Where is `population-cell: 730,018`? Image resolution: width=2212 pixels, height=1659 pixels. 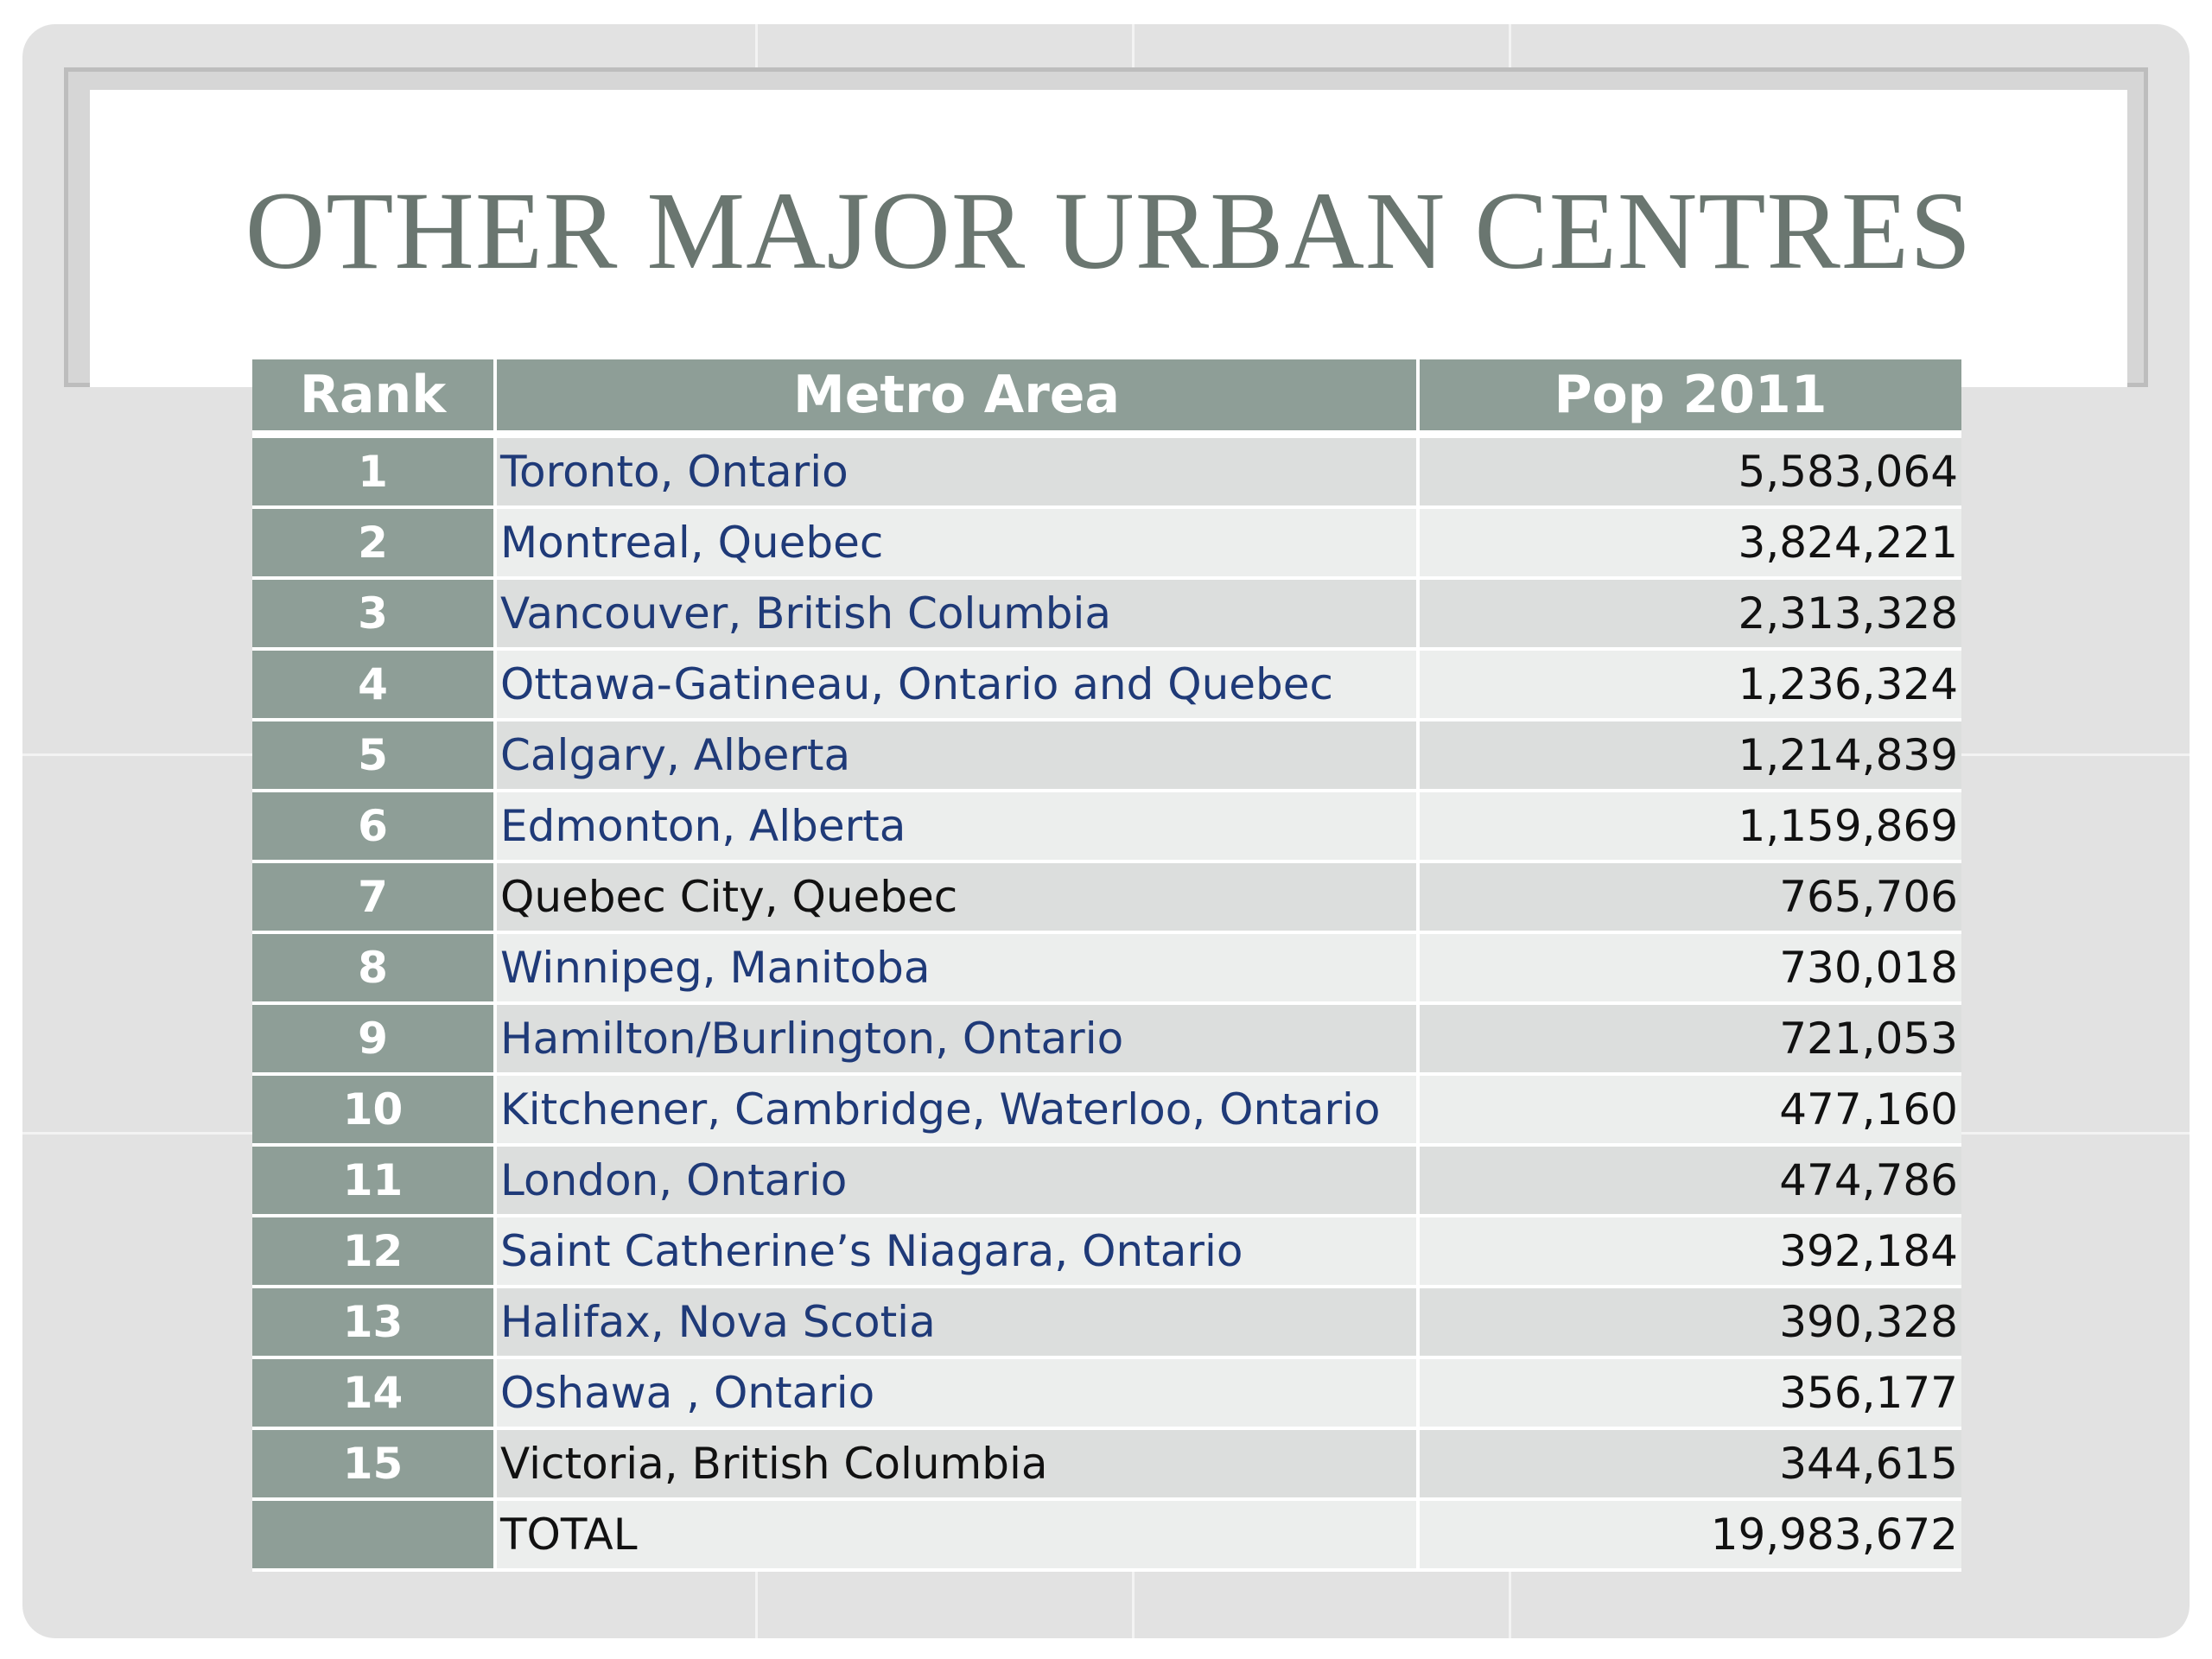 population-cell: 730,018 is located at coordinates (1690, 969).